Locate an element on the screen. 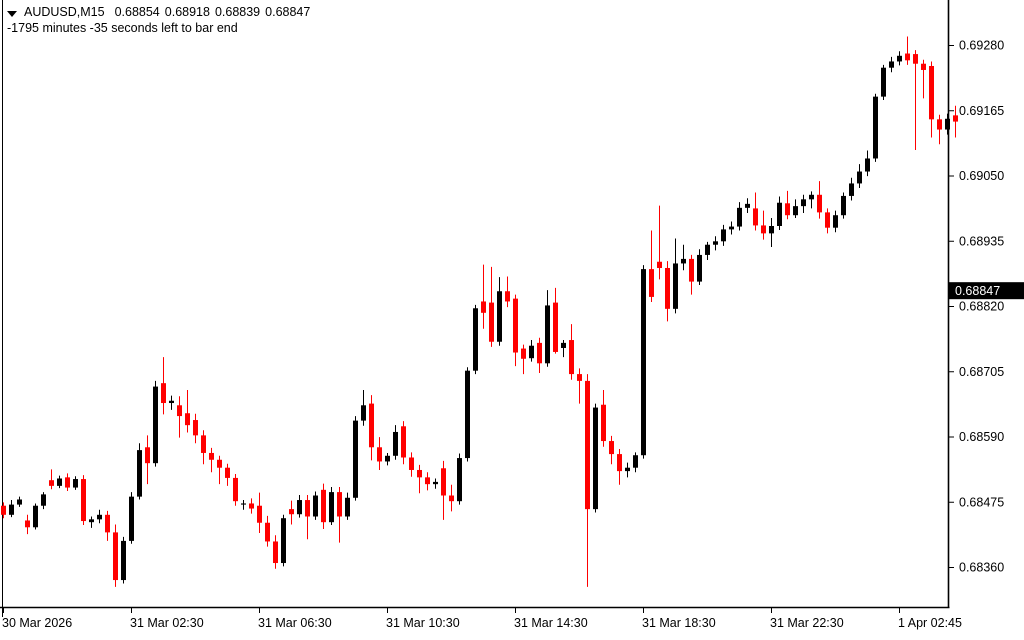  time-axis-label: 31 Mar 14:30 is located at coordinates (551, 623).